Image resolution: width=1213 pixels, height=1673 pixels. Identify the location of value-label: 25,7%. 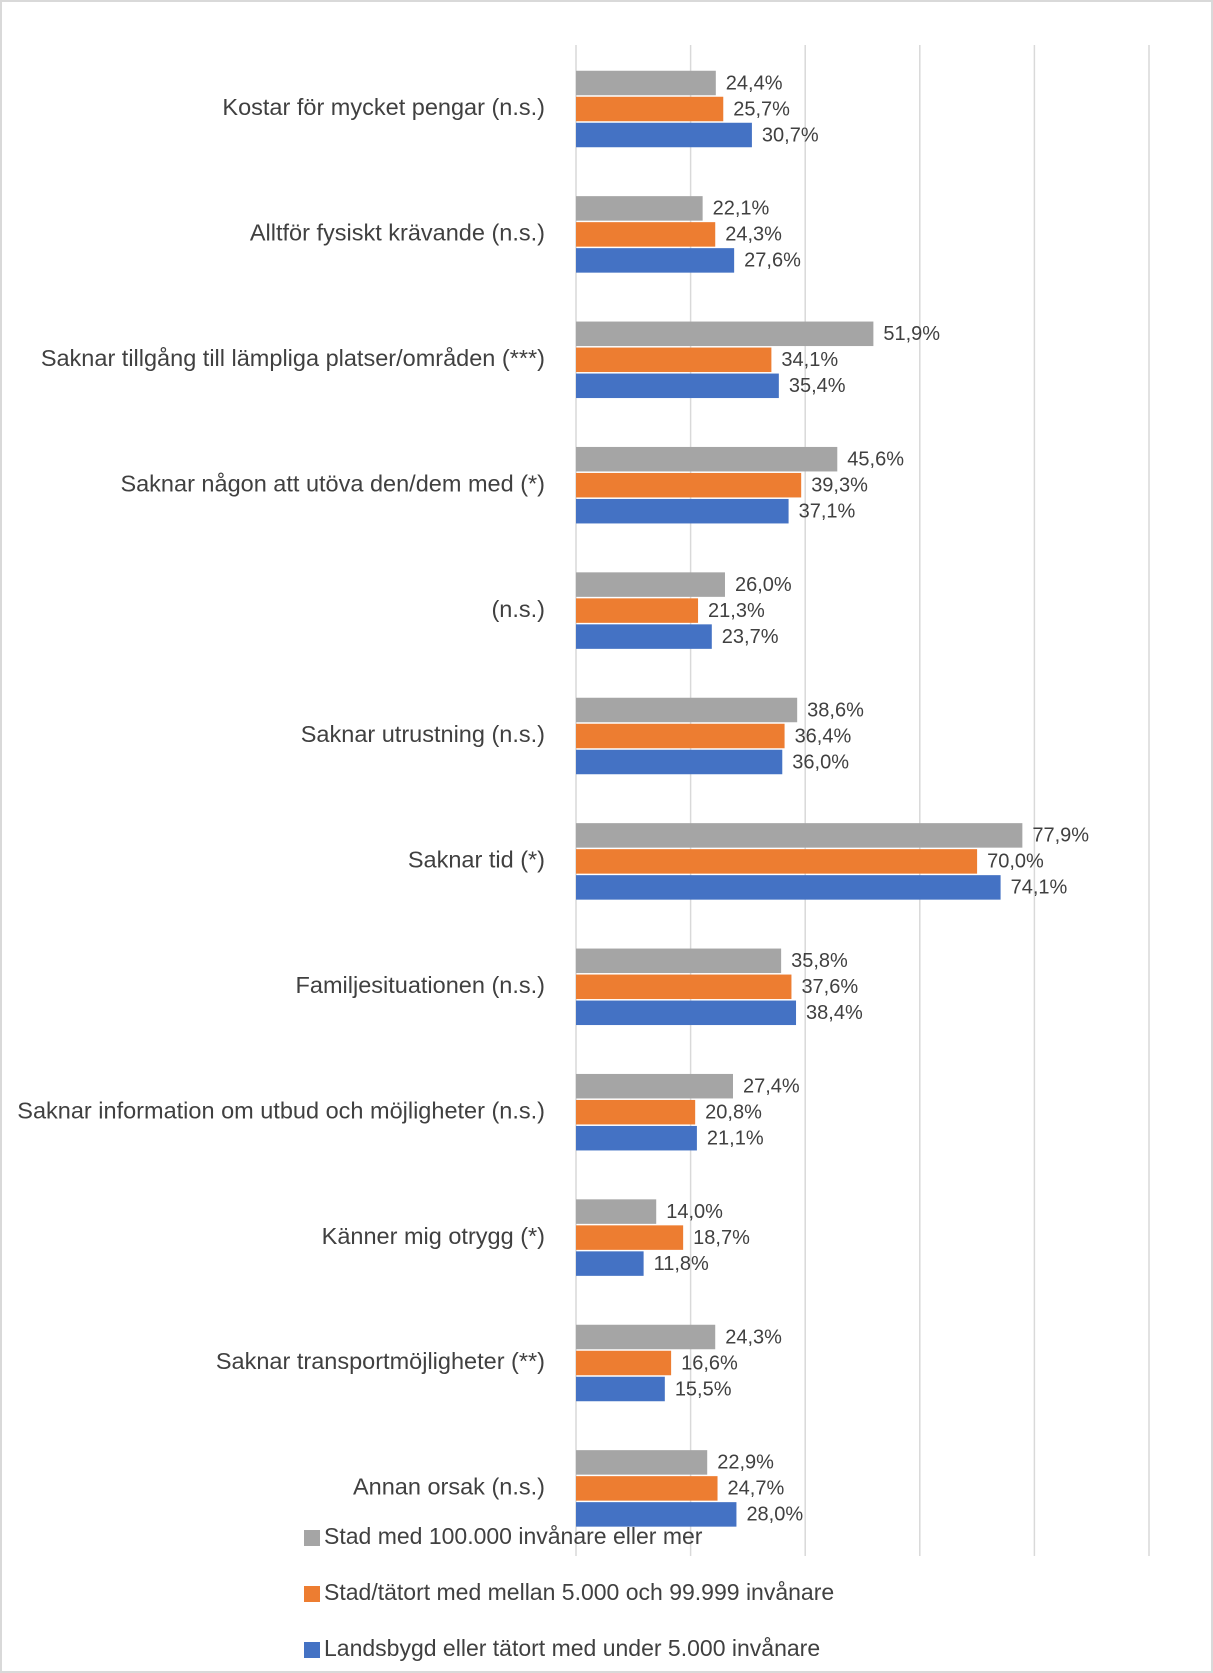
(761, 109).